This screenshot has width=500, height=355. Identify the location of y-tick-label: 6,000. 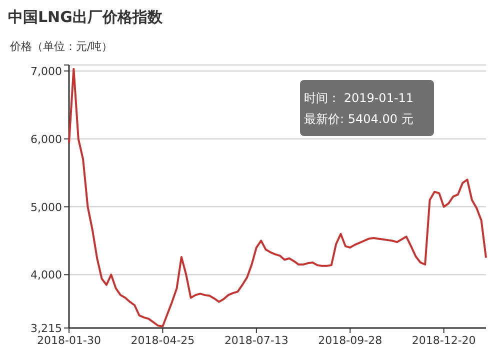
(46, 139).